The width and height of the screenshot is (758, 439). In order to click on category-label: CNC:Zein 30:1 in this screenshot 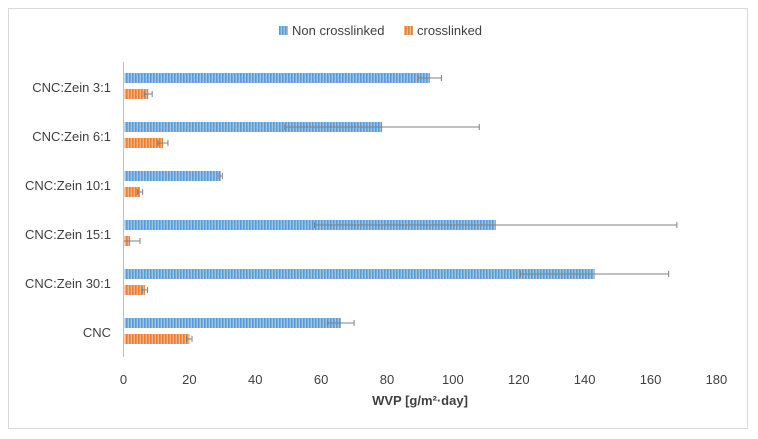, I will do `click(68, 283)`.